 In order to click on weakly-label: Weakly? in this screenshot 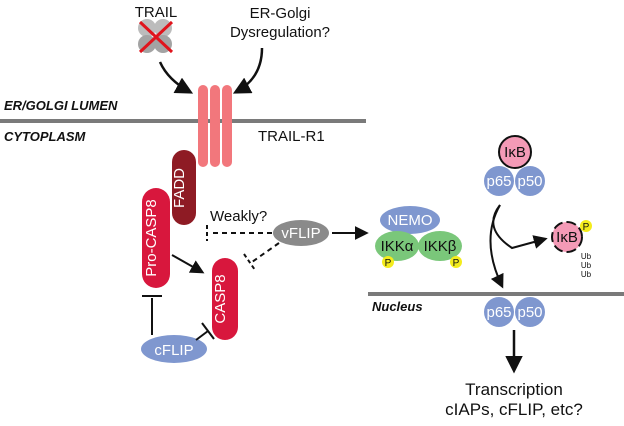, I will do `click(238, 216)`.